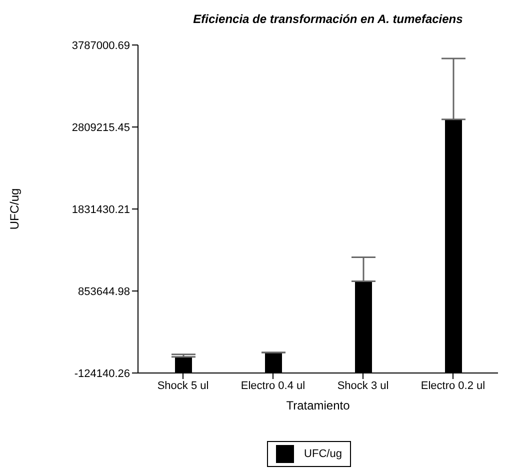 Image resolution: width=510 pixels, height=473 pixels. I want to click on y-axis-title: UFC/ug, so click(14, 209).